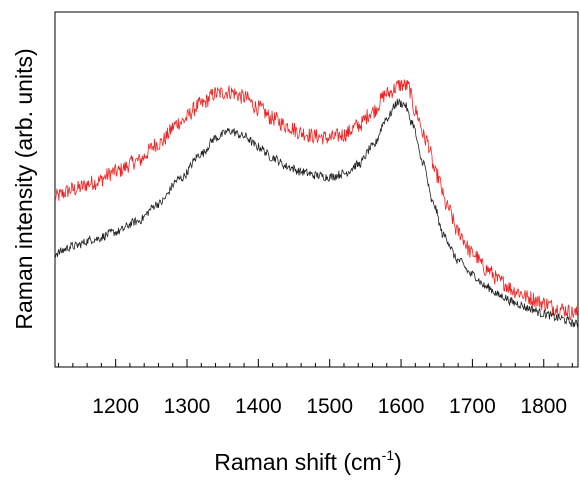 The image size is (580, 484). I want to click on x-axis-ticks, so click(315, 363).